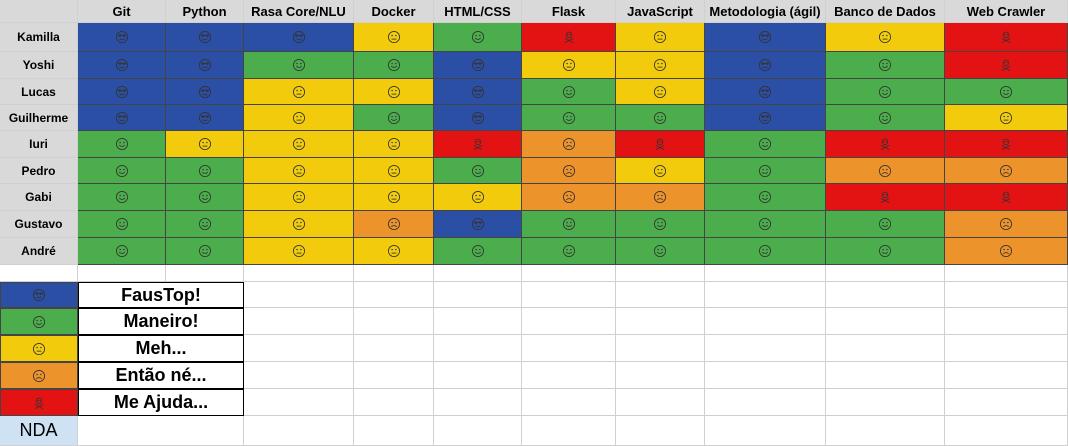 This screenshot has width=1068, height=446. Describe the element at coordinates (39, 65) in the screenshot. I see `row-header: Yoshi` at that location.